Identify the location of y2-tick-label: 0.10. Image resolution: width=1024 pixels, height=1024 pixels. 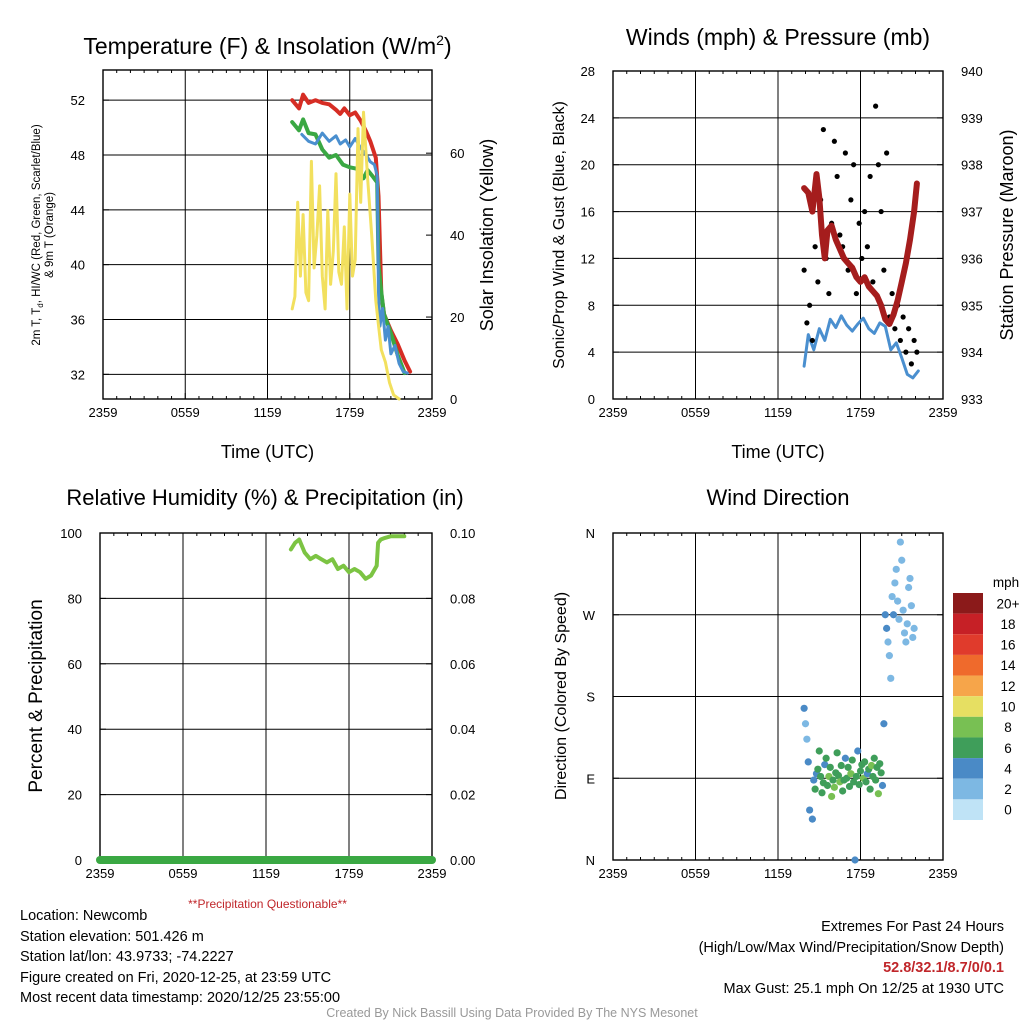
(462, 533).